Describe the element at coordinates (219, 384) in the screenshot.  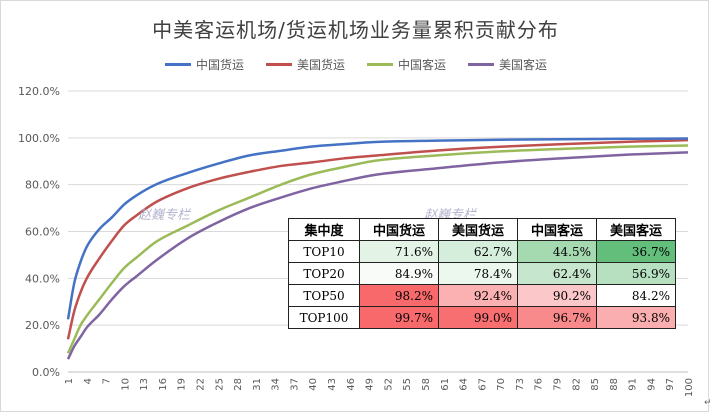
I see `x-tick-label: 25` at that location.